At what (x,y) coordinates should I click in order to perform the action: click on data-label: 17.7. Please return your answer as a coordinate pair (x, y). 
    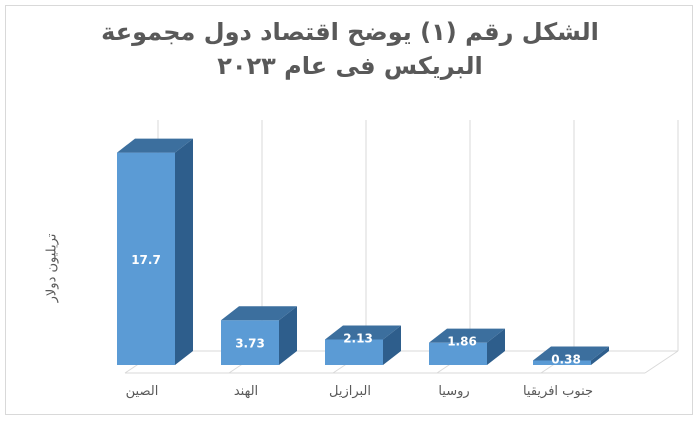
    Looking at the image, I should click on (146, 260).